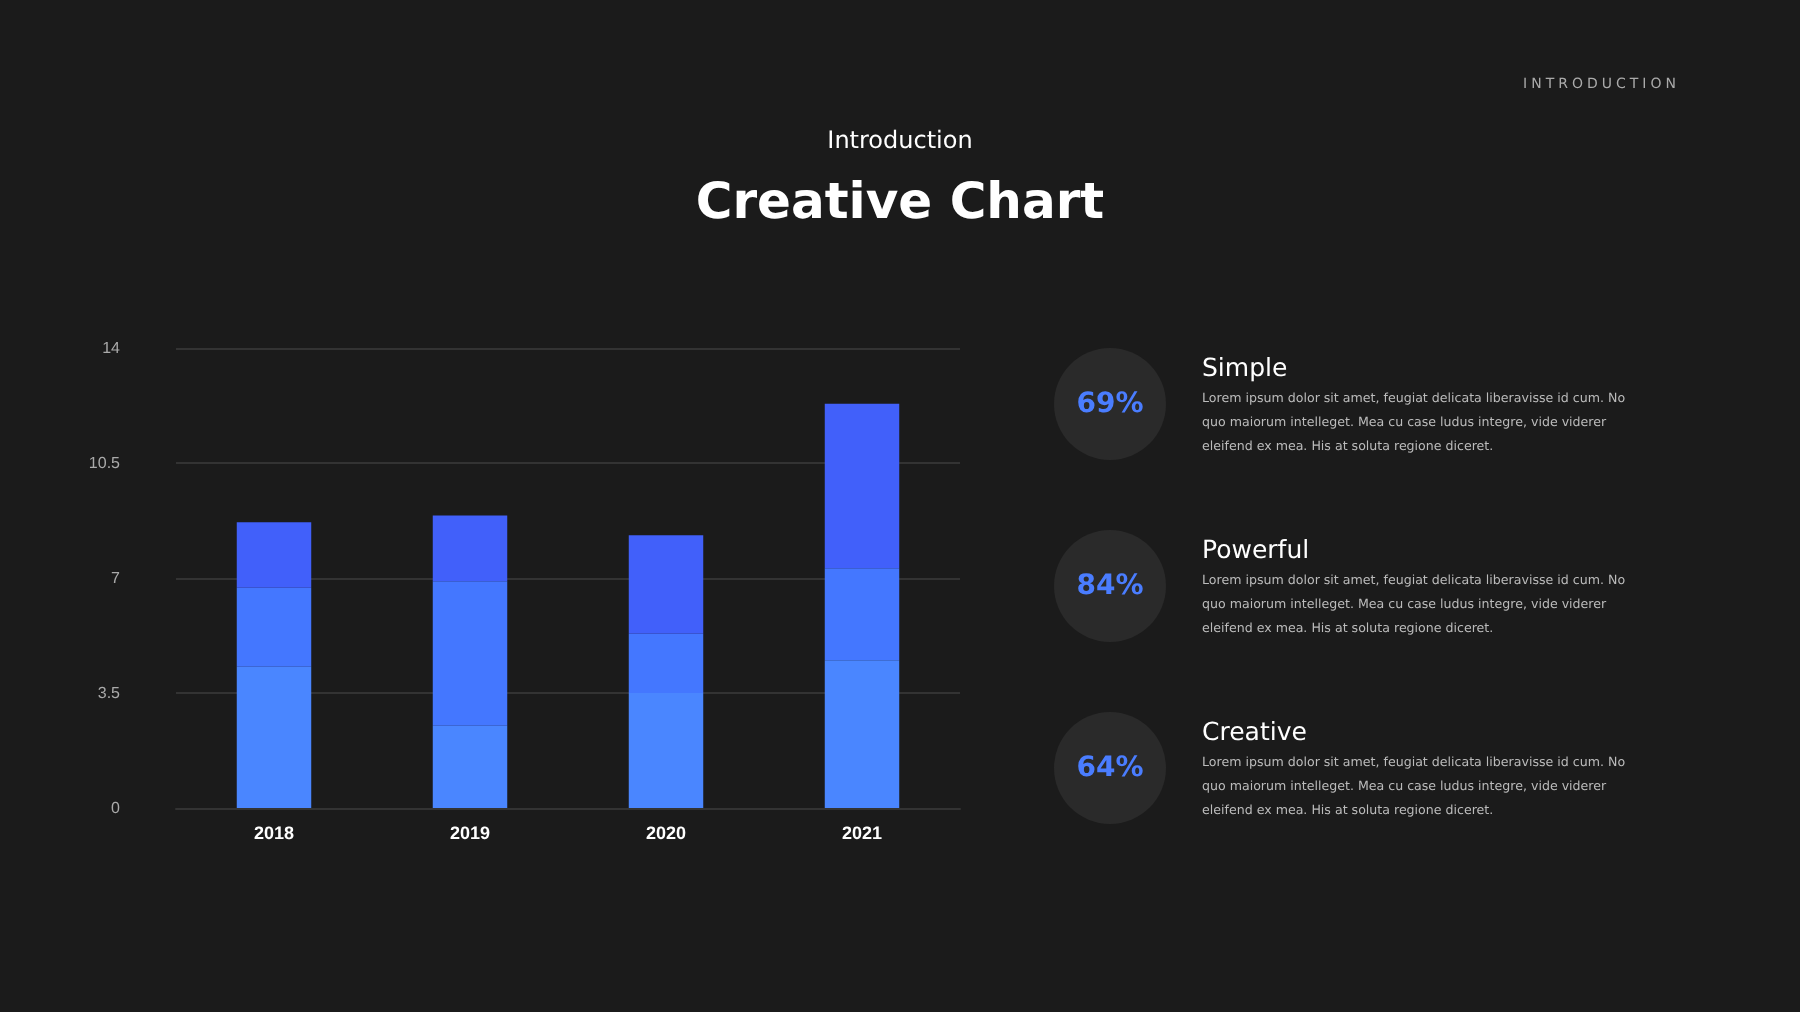 Image resolution: width=1800 pixels, height=1012 pixels. Describe the element at coordinates (105, 463) in the screenshot. I see `y-tick-label: 10.5` at that location.